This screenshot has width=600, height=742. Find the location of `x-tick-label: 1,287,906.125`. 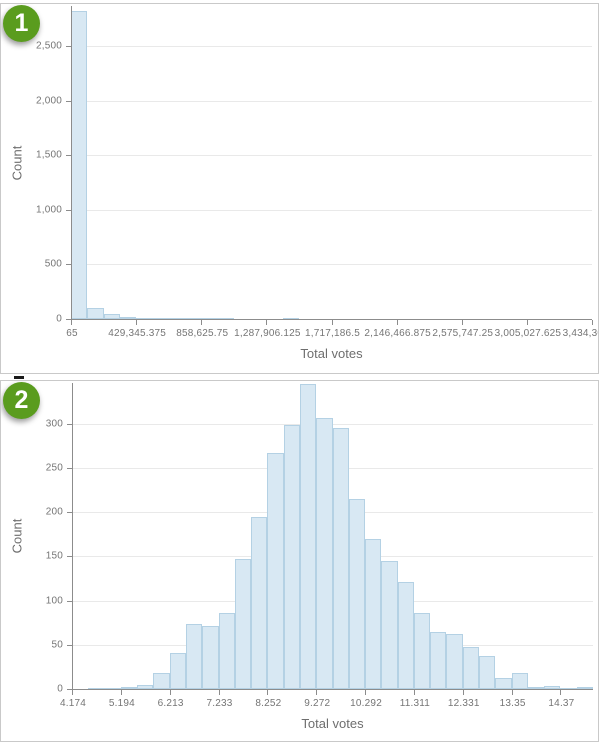

x-tick-label: 1,287,906.125 is located at coordinates (267, 333).